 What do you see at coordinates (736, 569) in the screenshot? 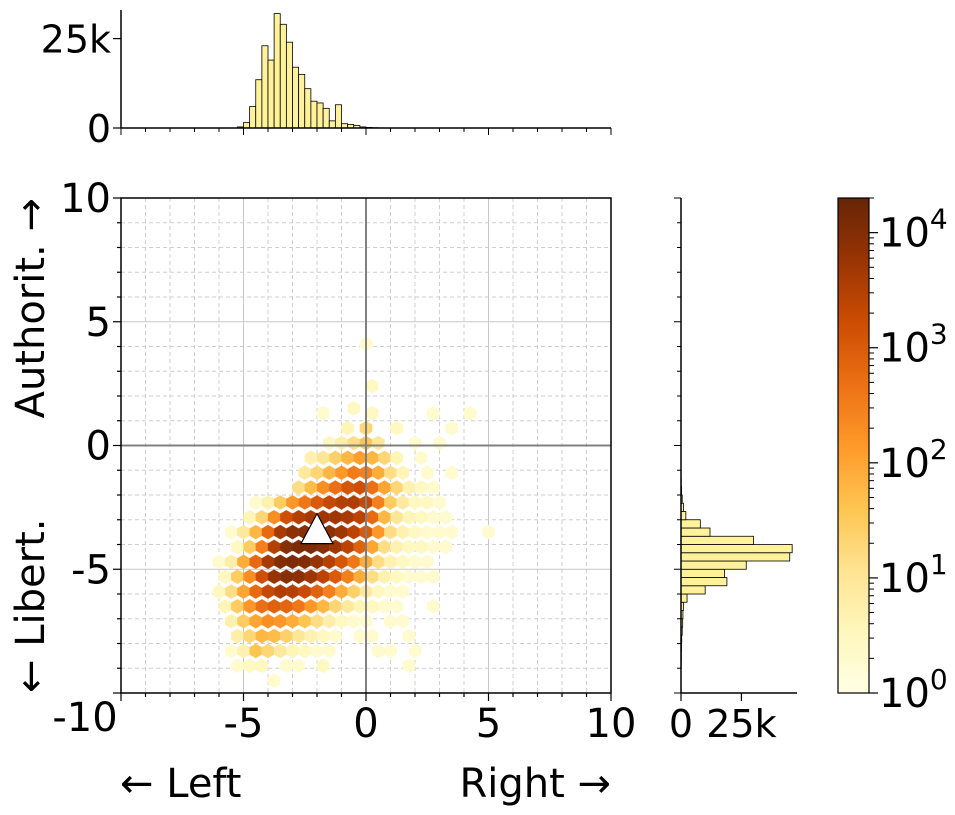
I see `right-histogram-bars` at bounding box center [736, 569].